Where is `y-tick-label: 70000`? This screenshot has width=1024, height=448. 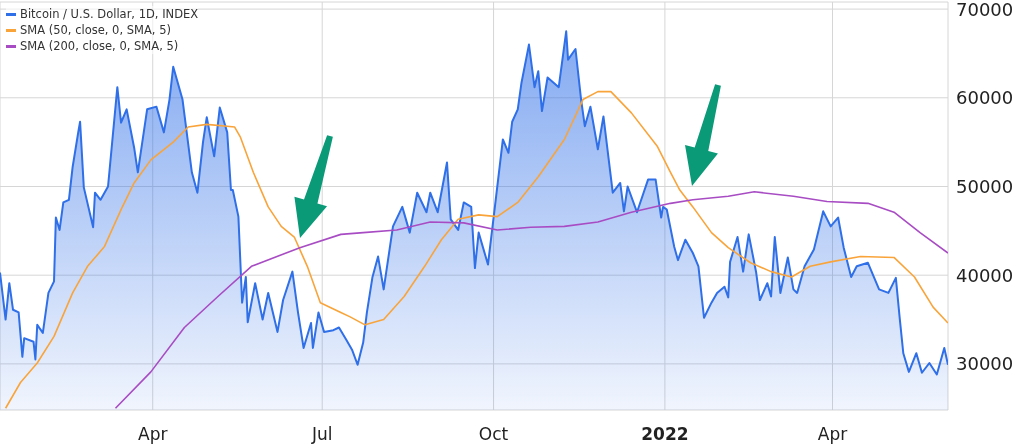
y-tick-label: 70000 is located at coordinates (985, 10).